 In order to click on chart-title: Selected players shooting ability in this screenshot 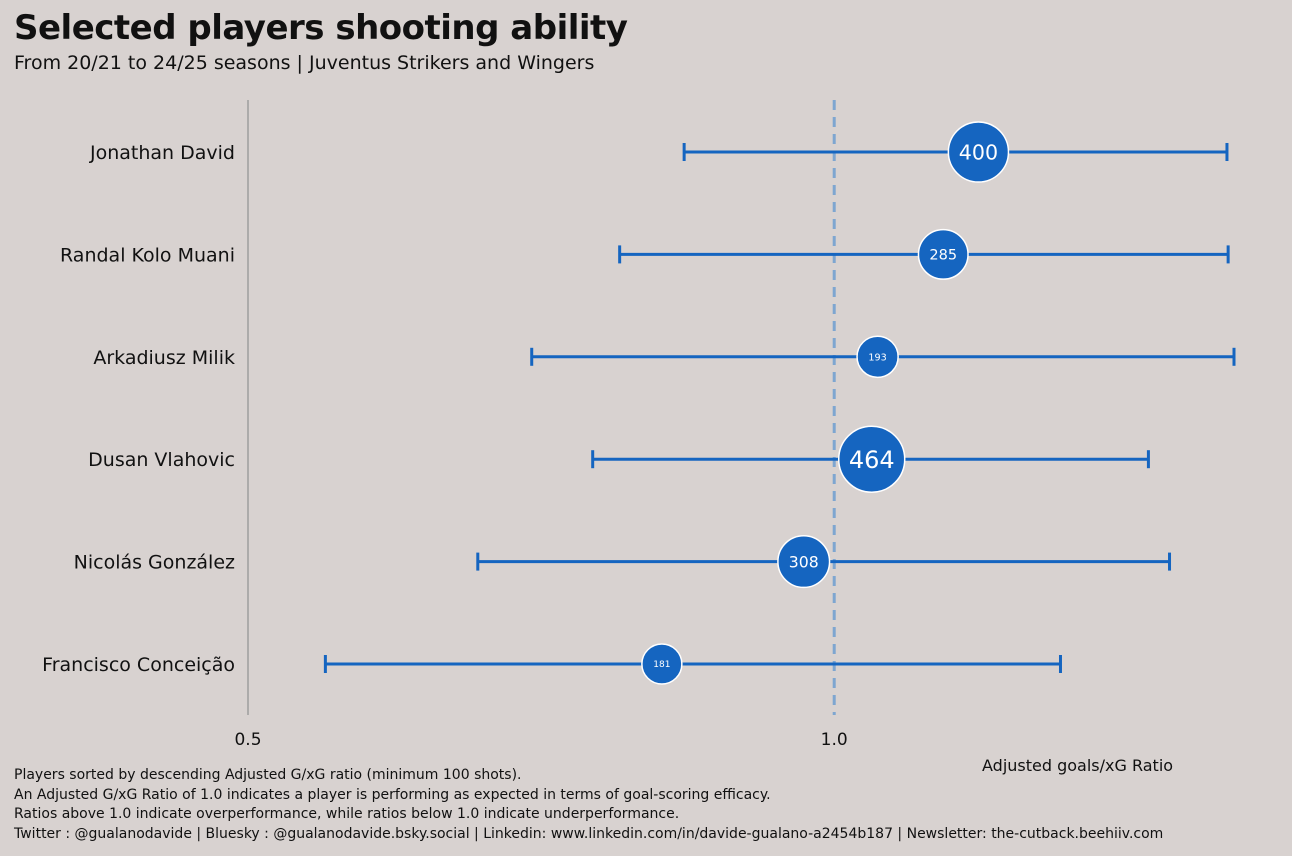, I will do `click(321, 28)`.